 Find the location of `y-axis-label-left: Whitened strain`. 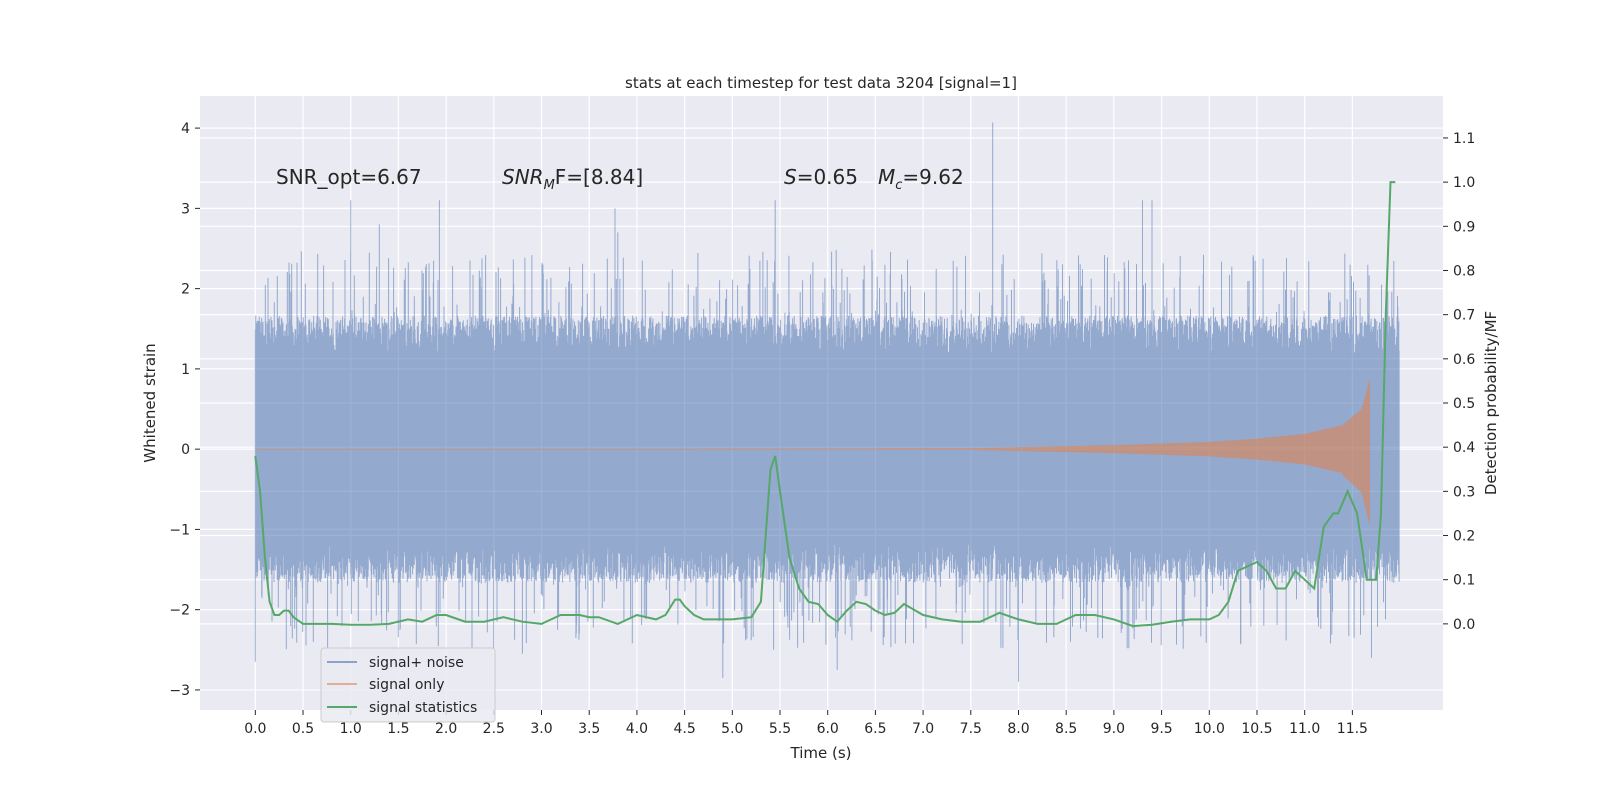

y-axis-label-left: Whitened strain is located at coordinates (150, 402).